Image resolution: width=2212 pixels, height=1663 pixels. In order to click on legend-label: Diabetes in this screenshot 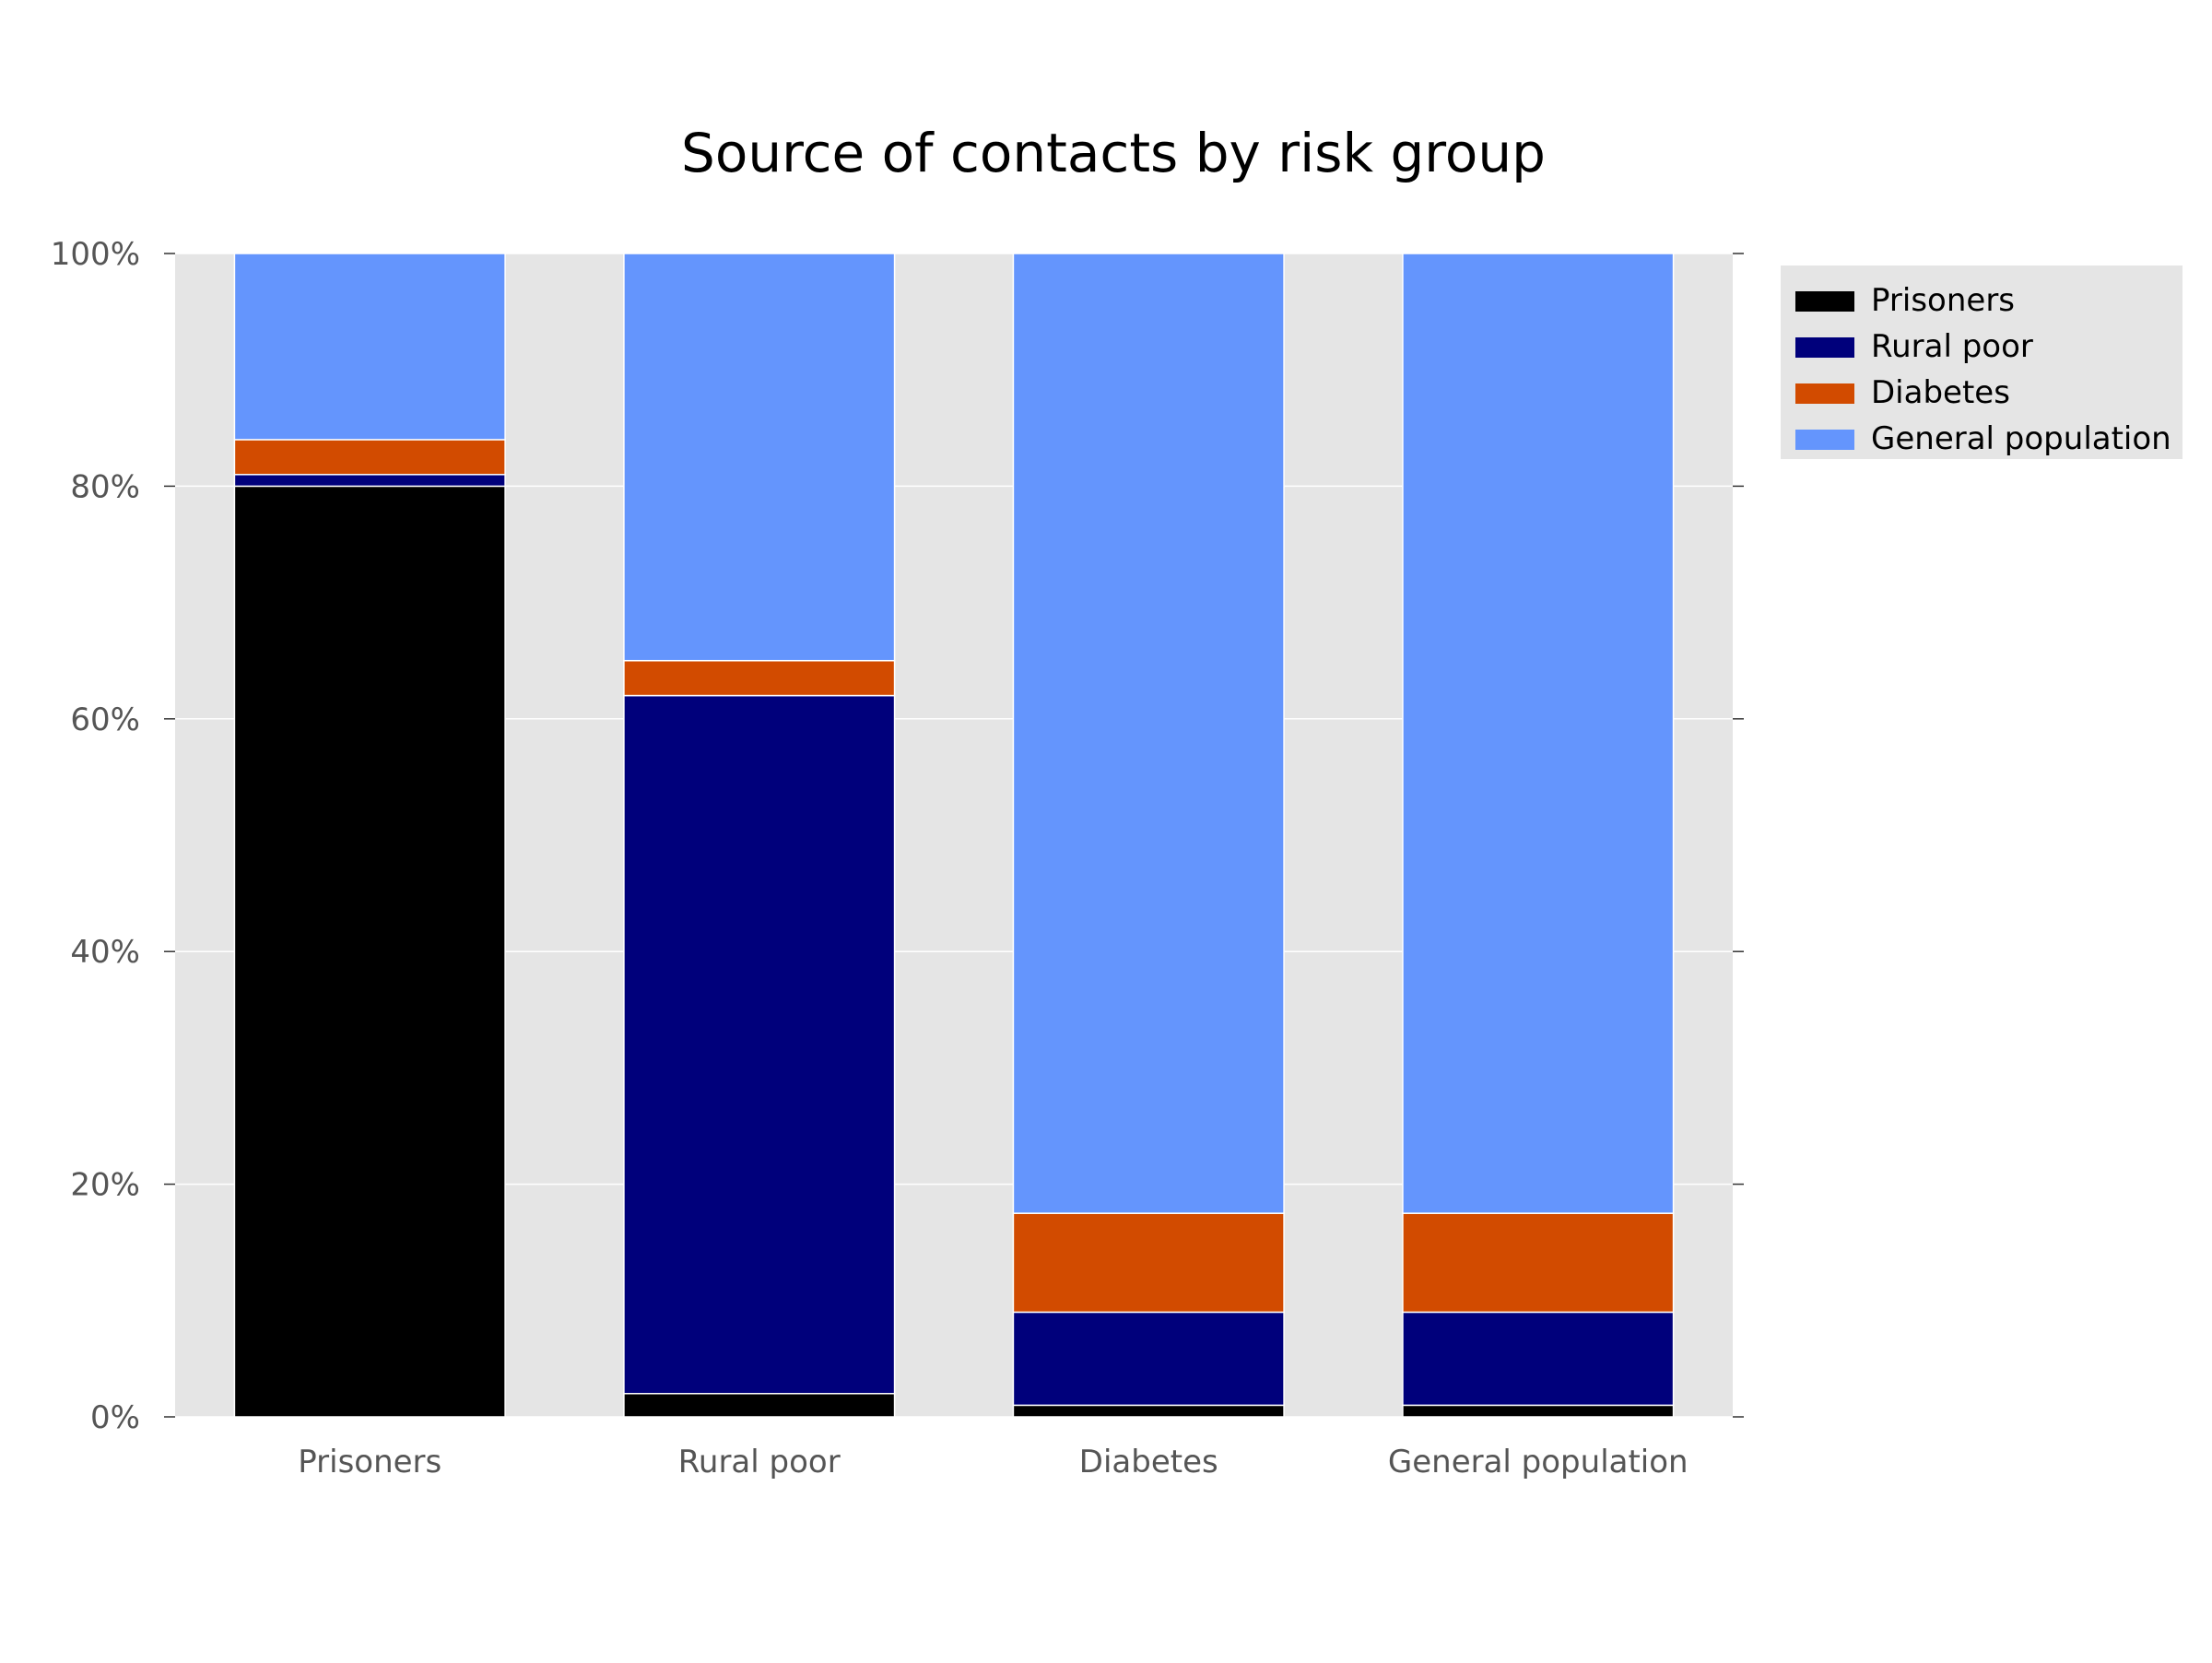, I will do `click(1940, 392)`.